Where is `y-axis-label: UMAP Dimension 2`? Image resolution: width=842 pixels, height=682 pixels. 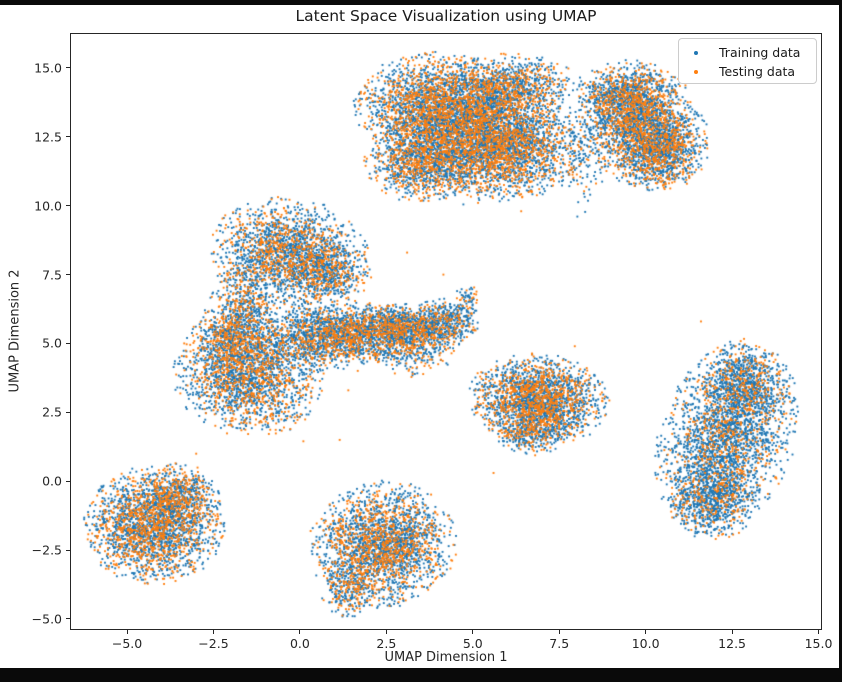
y-axis-label: UMAP Dimension 2 is located at coordinates (15, 331).